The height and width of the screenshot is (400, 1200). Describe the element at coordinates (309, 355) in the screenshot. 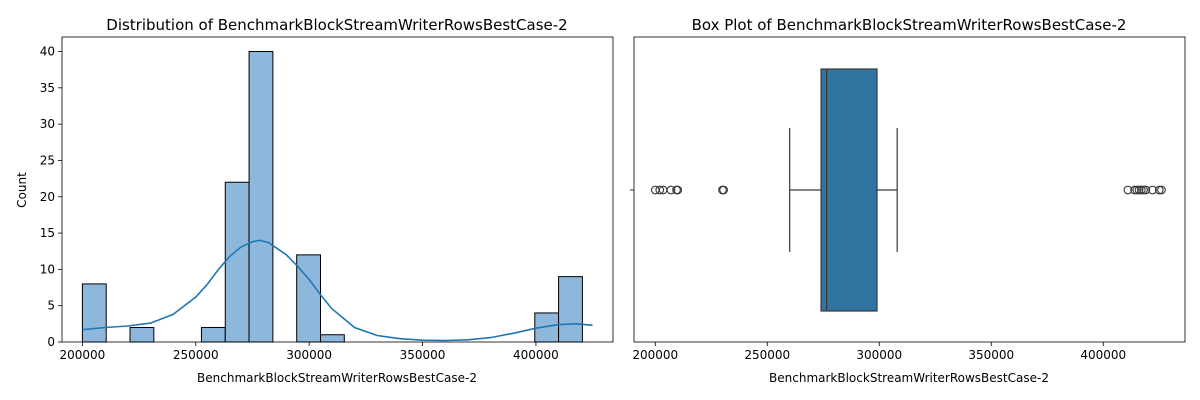

I see `histogram-xtick-label-2: 300000` at that location.